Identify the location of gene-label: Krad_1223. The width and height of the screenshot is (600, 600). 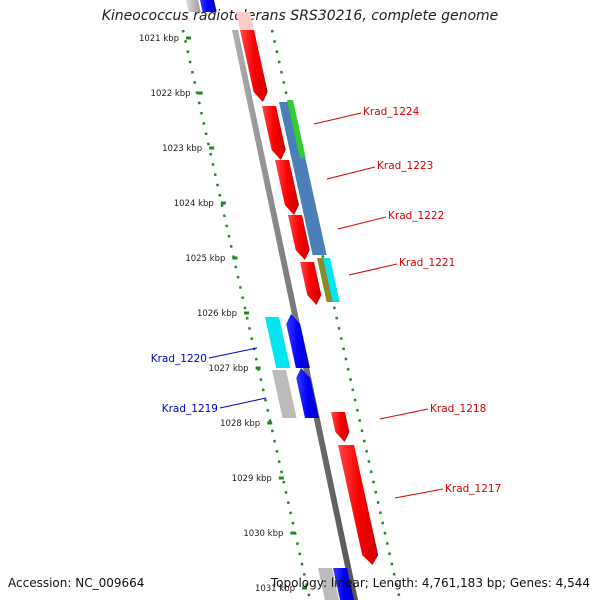
(405, 166).